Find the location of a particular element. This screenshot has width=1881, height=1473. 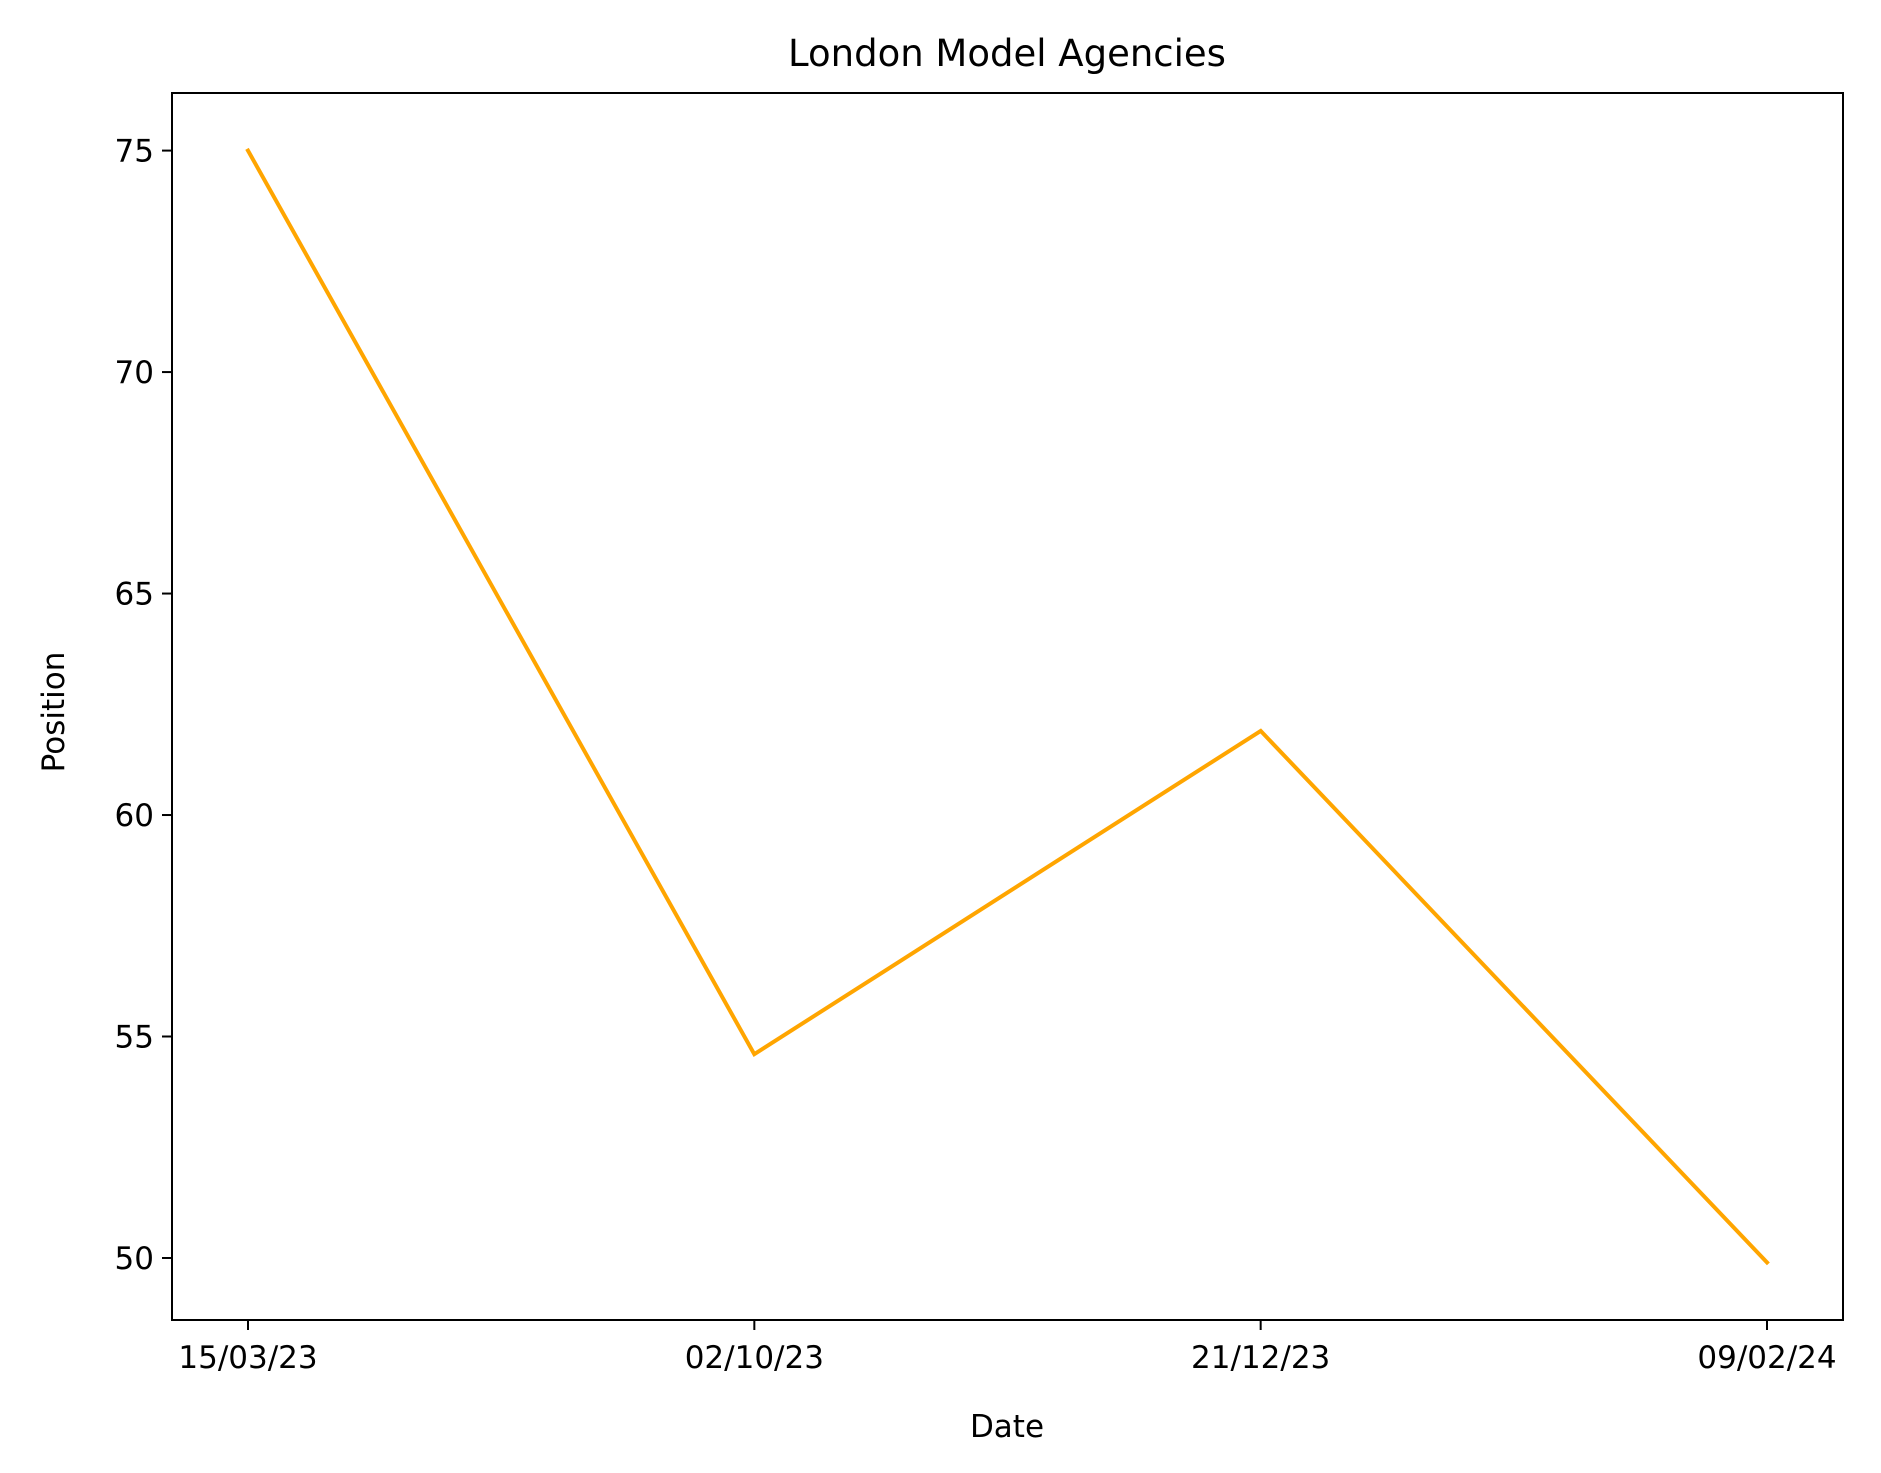

y-tick-label: 70 is located at coordinates (134, 373).